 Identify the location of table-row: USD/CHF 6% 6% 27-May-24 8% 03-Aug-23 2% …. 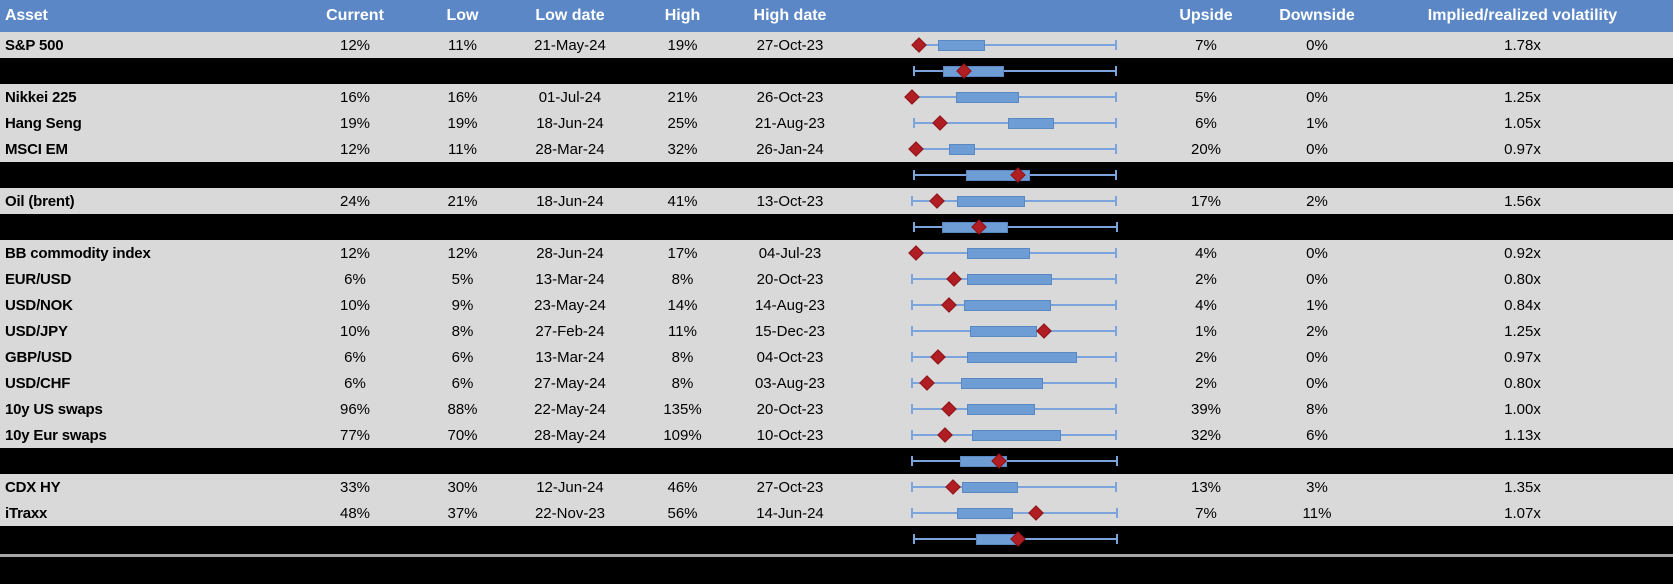
(836, 383).